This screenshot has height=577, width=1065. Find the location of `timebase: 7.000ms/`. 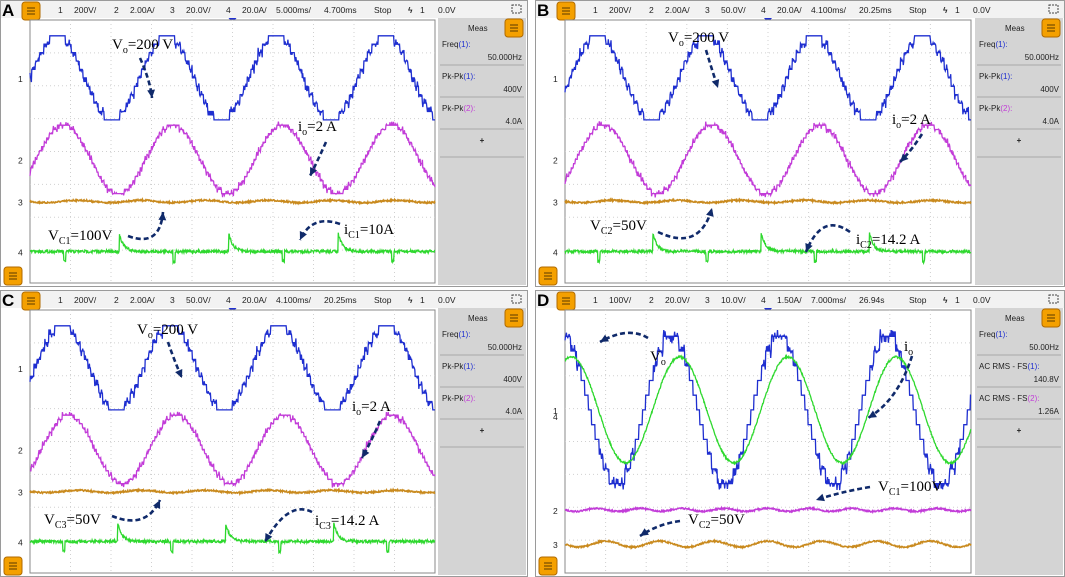

timebase: 7.000ms/ is located at coordinates (829, 300).